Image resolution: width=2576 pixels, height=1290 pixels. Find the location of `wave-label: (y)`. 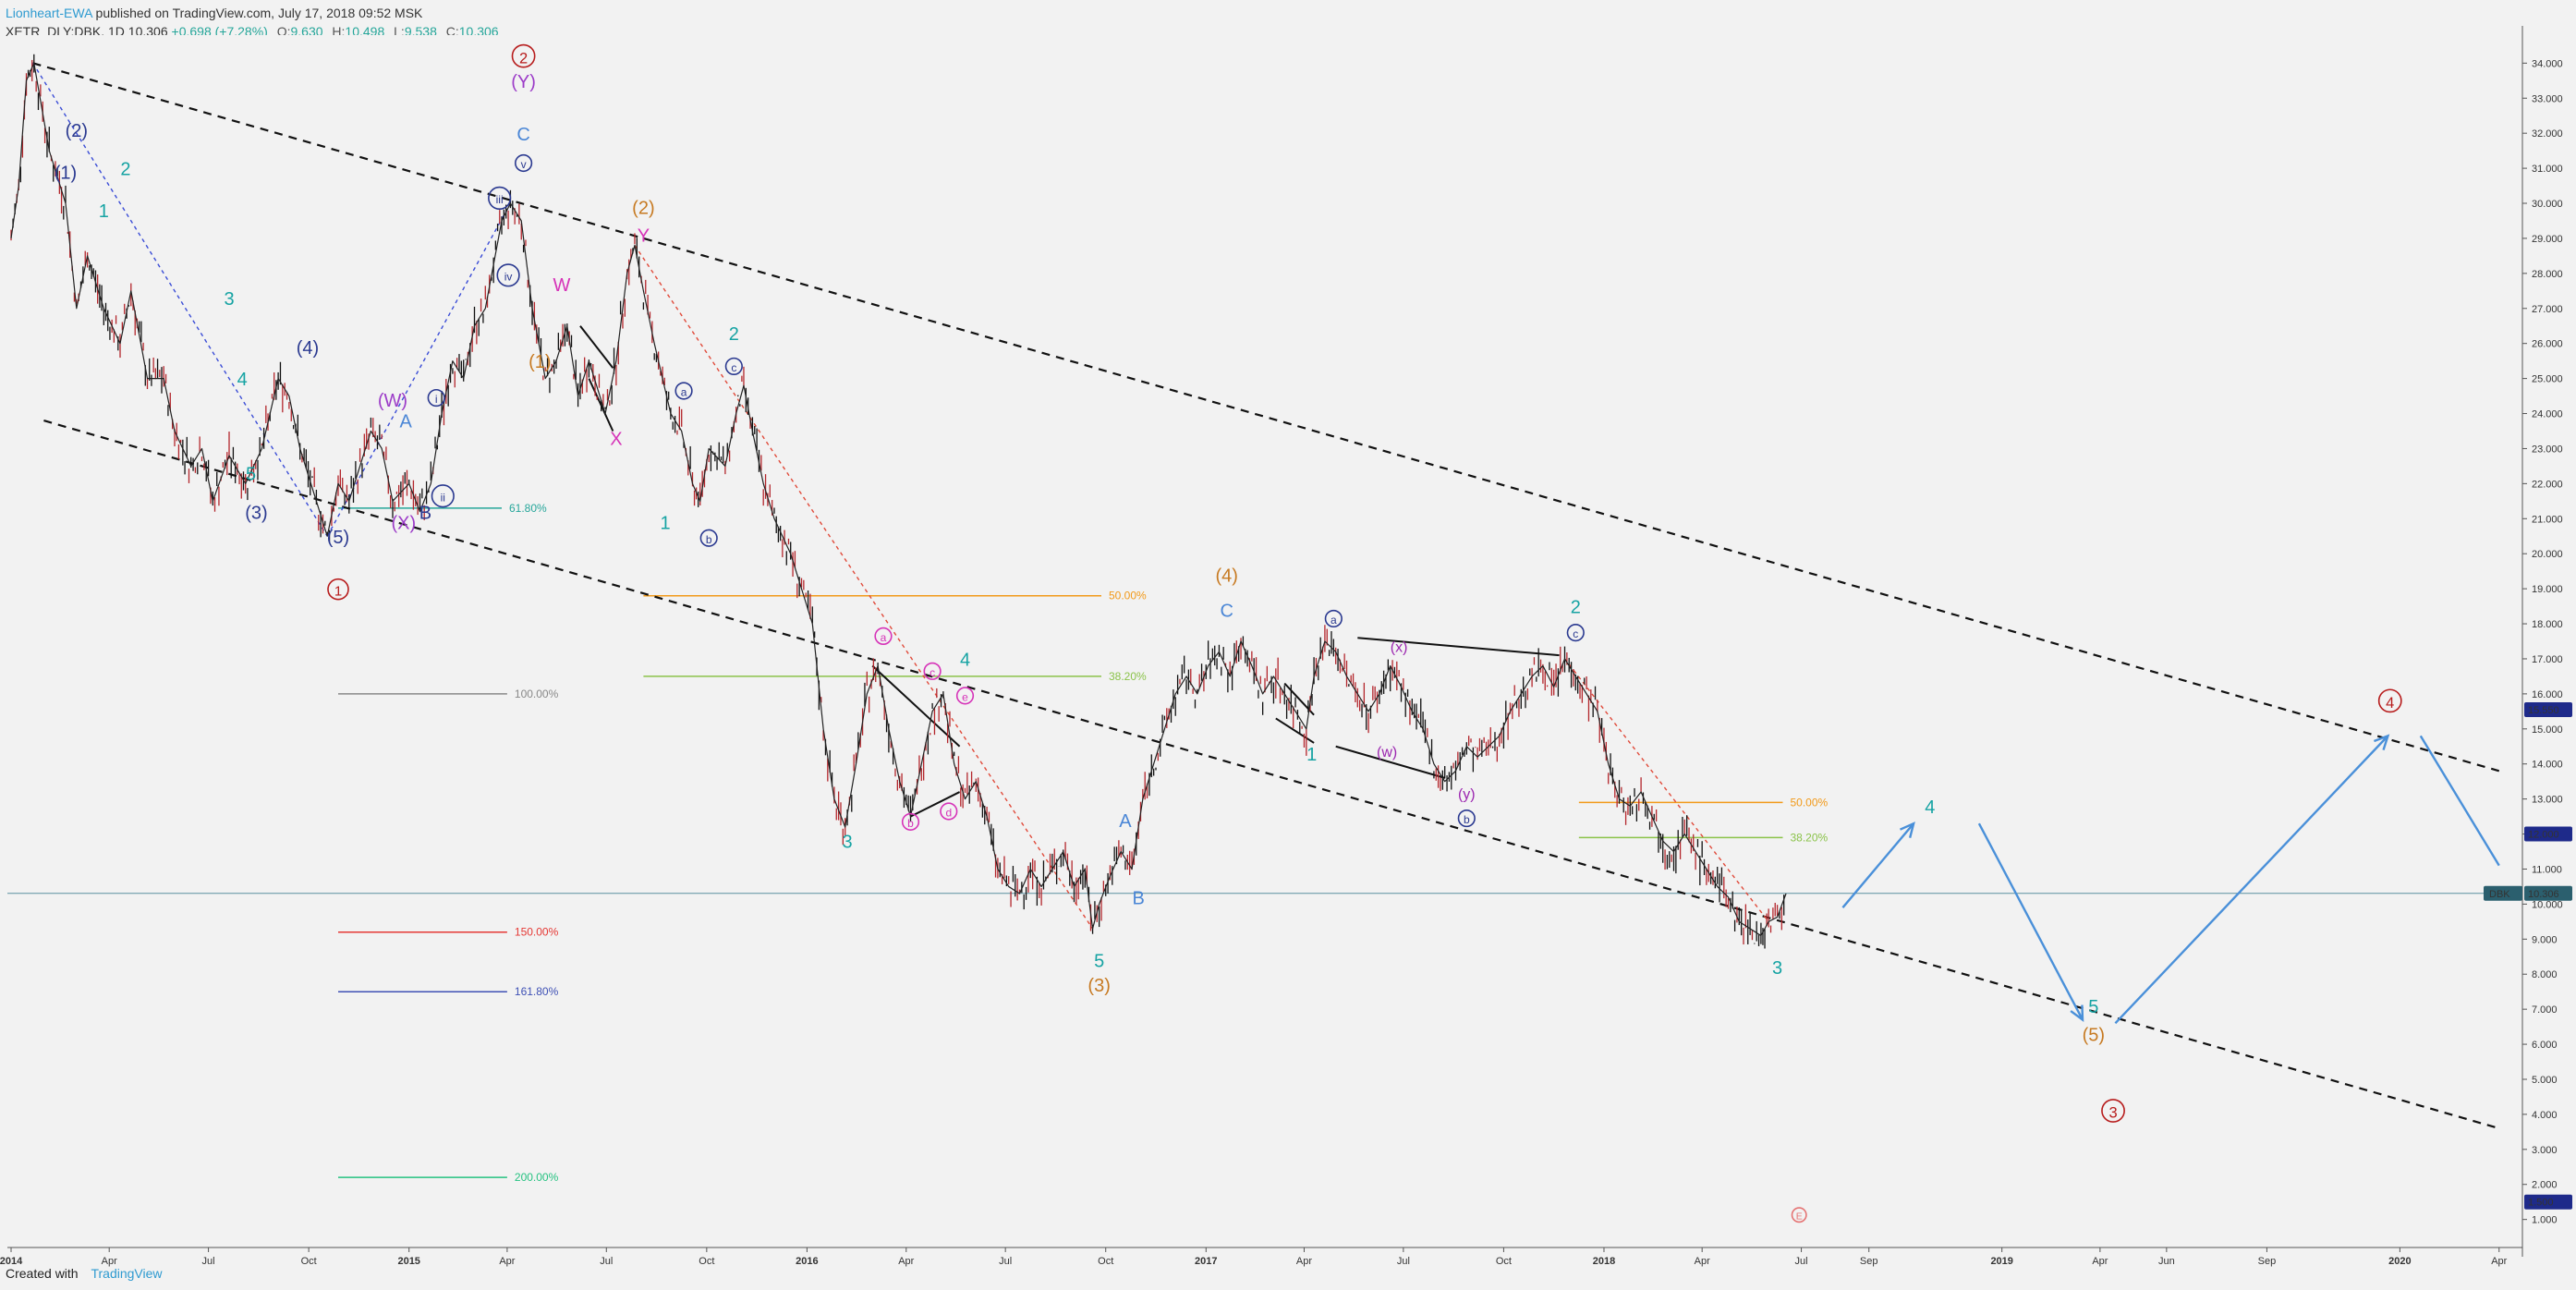

wave-label: (y) is located at coordinates (1467, 795).